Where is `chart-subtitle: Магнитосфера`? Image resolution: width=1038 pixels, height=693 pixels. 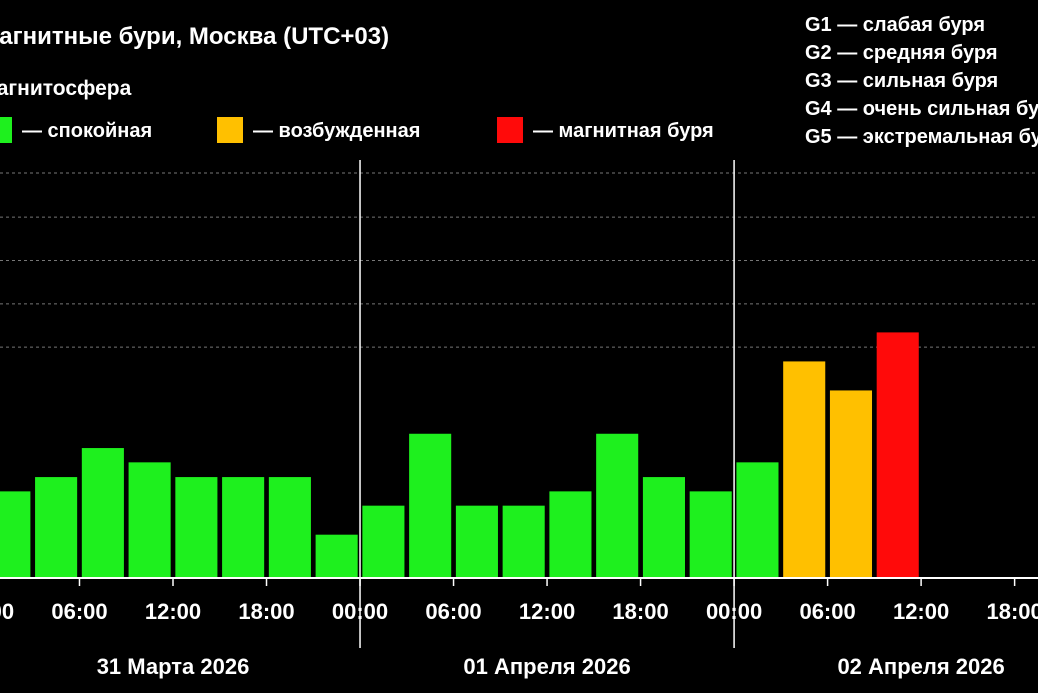
chart-subtitle: Магнитосфера is located at coordinates (66, 88).